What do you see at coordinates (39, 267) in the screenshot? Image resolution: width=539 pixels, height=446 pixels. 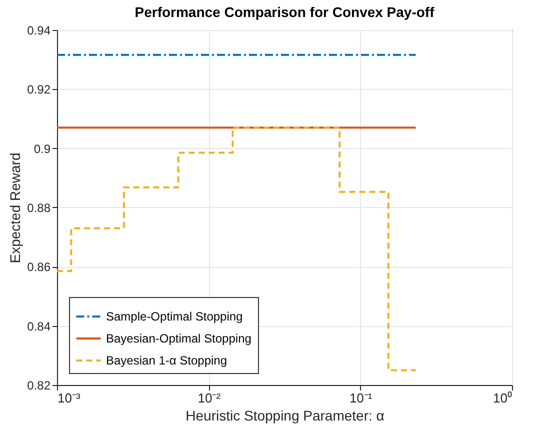 I see `y-tick-label: 0.86` at bounding box center [39, 267].